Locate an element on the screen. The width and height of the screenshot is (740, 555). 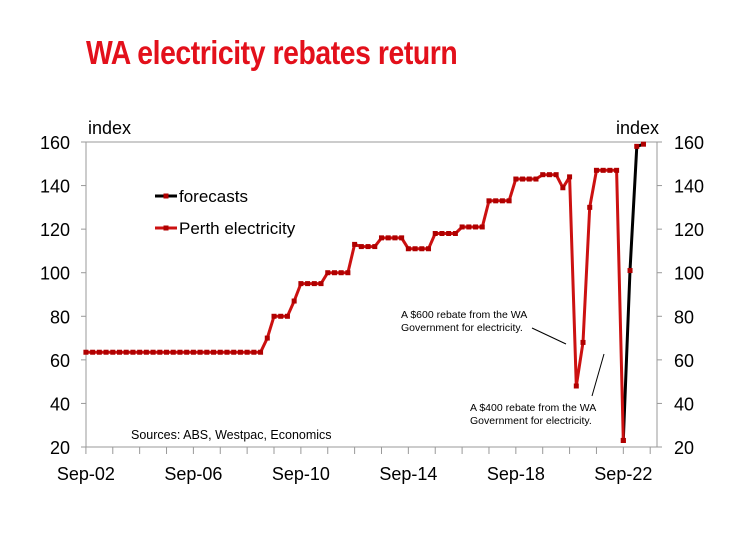
y-tick-label-left: 20 is located at coordinates (60, 448).